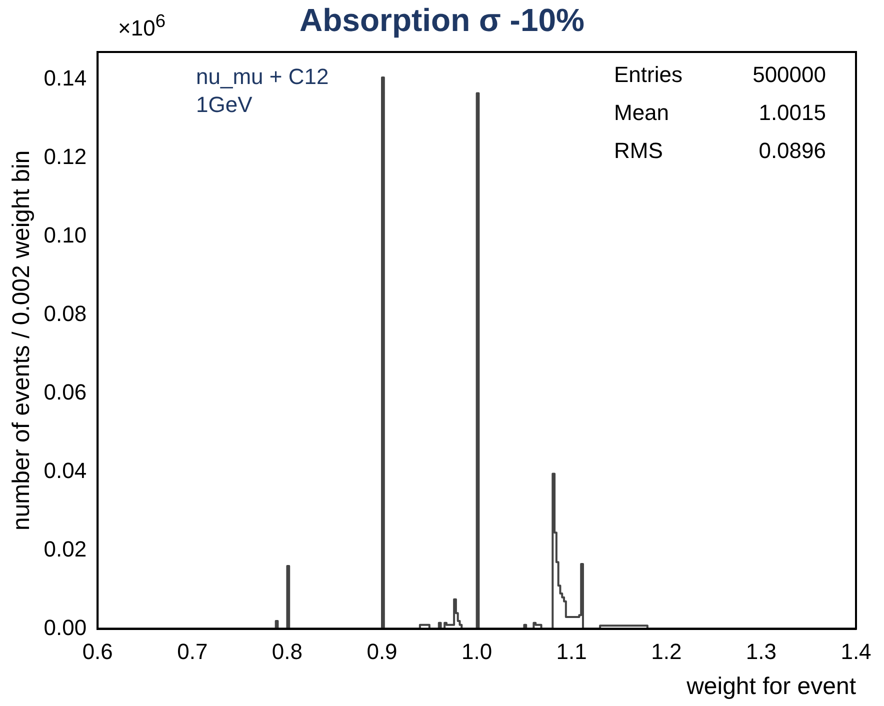 The height and width of the screenshot is (706, 884). I want to click on y-tick-label: 0.02, so click(65, 549).